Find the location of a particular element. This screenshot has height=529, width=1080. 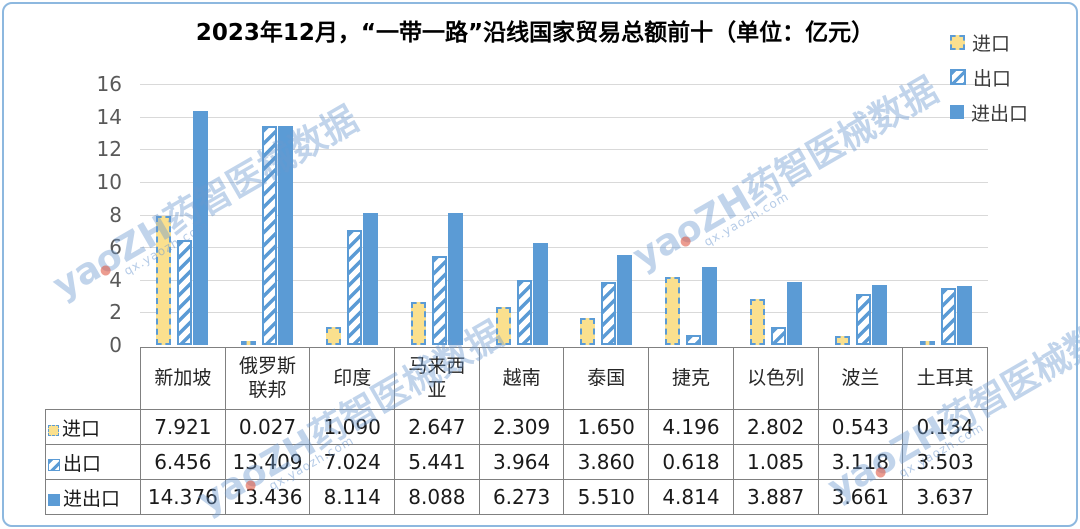

table-value-cell-export-8: 3.118 is located at coordinates (860, 462).